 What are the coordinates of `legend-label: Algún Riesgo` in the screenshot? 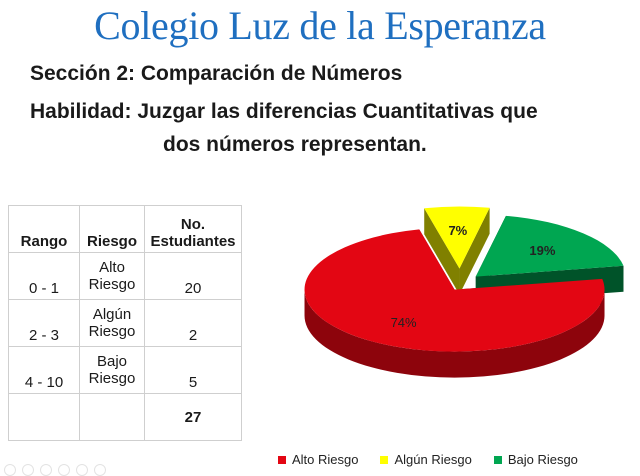 It's located at (433, 459).